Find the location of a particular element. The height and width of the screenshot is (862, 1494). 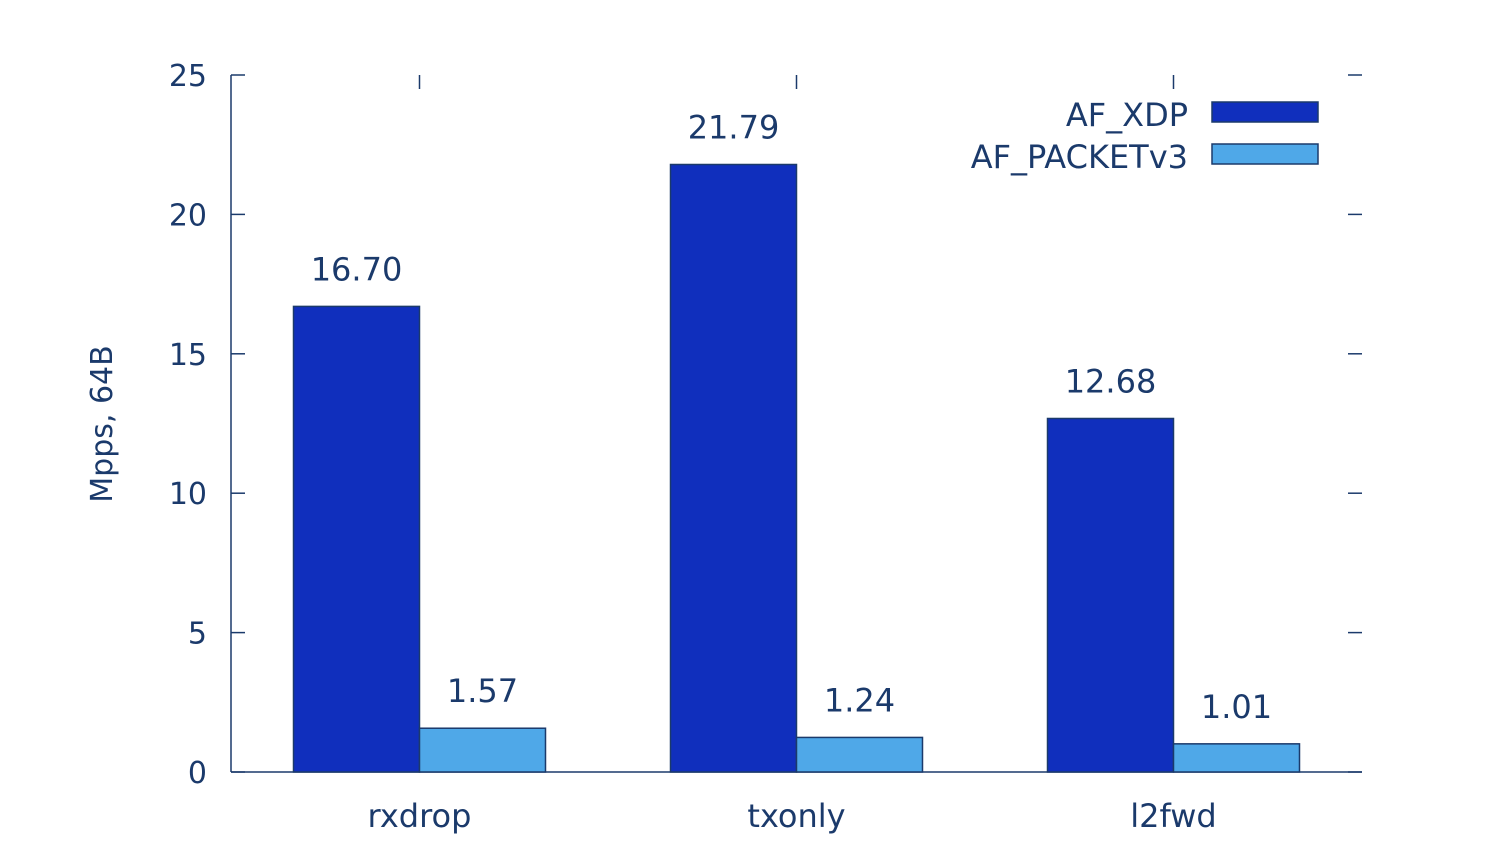

x-tick-label: rxdrop is located at coordinates (420, 816).